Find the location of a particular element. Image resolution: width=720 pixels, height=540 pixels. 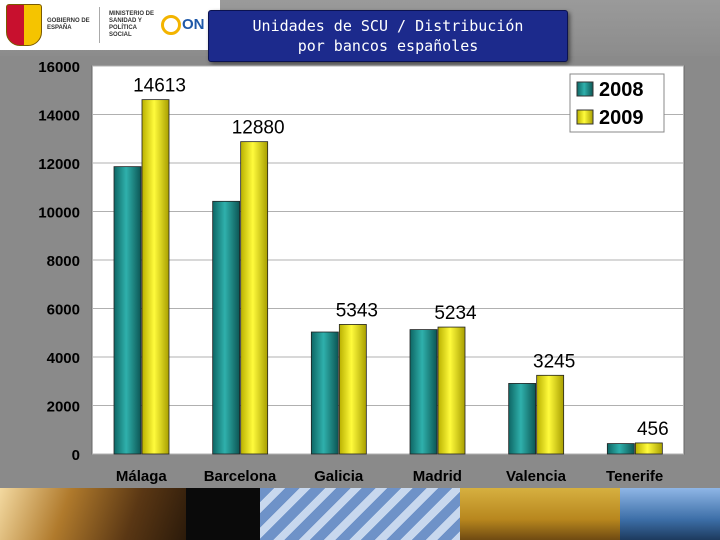

data-label: 456 is located at coordinates (653, 429).